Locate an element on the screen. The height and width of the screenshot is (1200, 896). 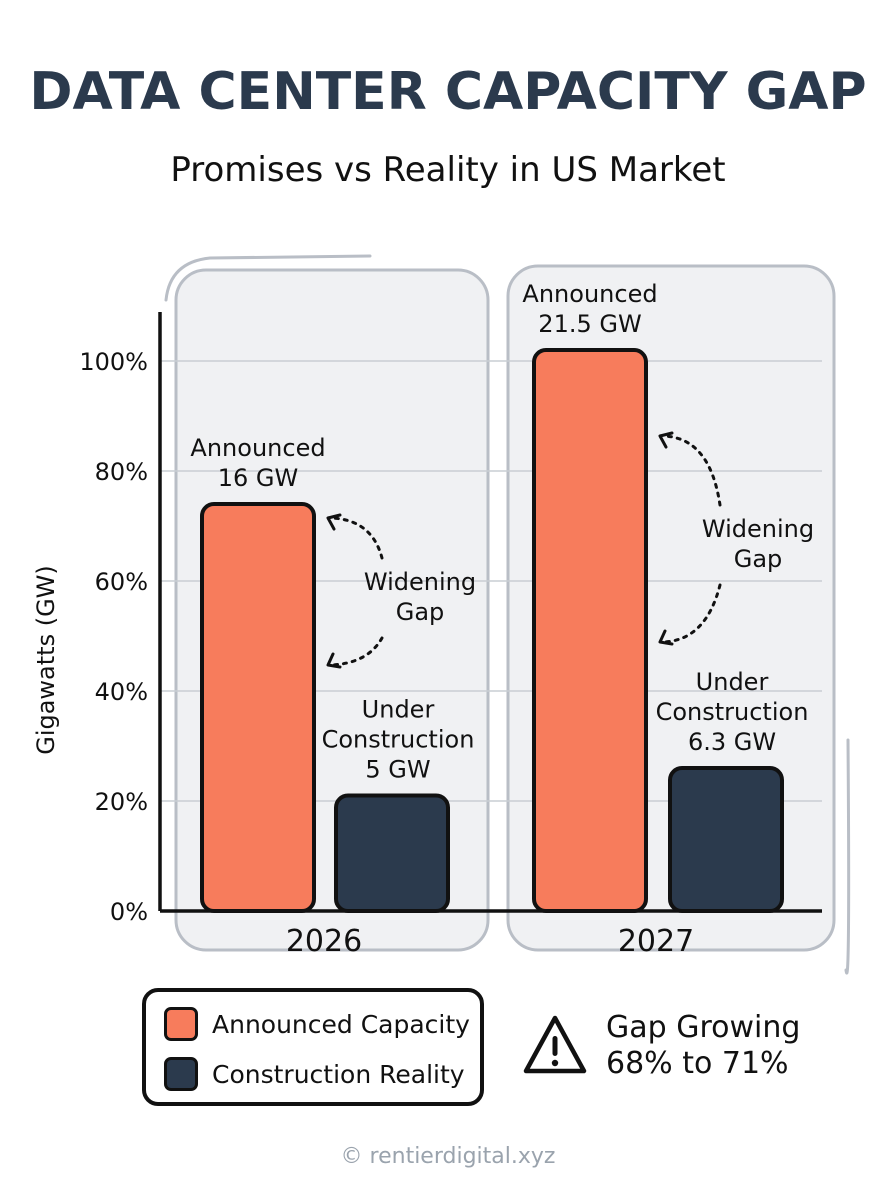
bar-construction-2027 is located at coordinates (726, 839).